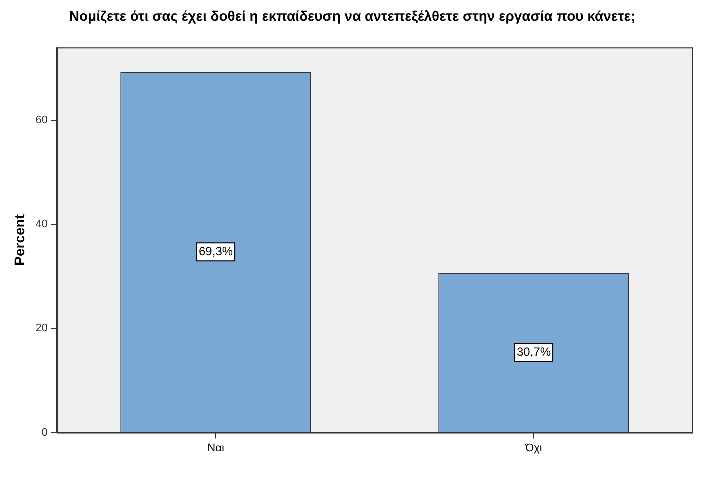 The height and width of the screenshot is (482, 705). I want to click on y-axis-title: Percent, so click(19, 240).